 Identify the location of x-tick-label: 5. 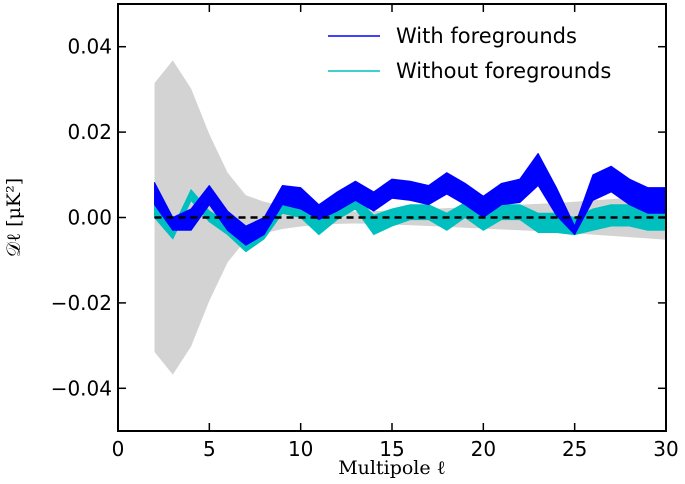
(209, 449).